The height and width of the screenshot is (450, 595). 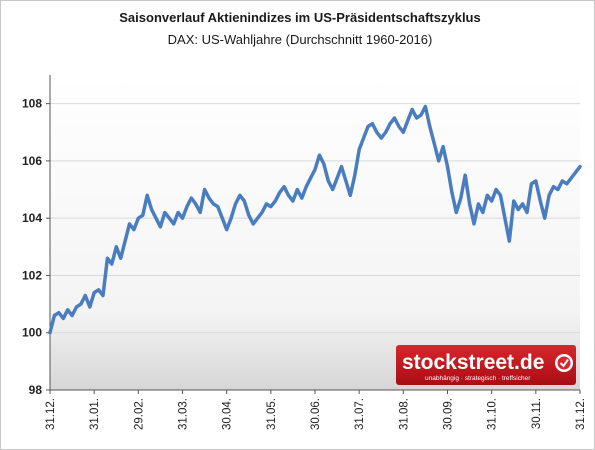 What do you see at coordinates (184, 414) in the screenshot?
I see `x-tick-label: 31.03.` at bounding box center [184, 414].